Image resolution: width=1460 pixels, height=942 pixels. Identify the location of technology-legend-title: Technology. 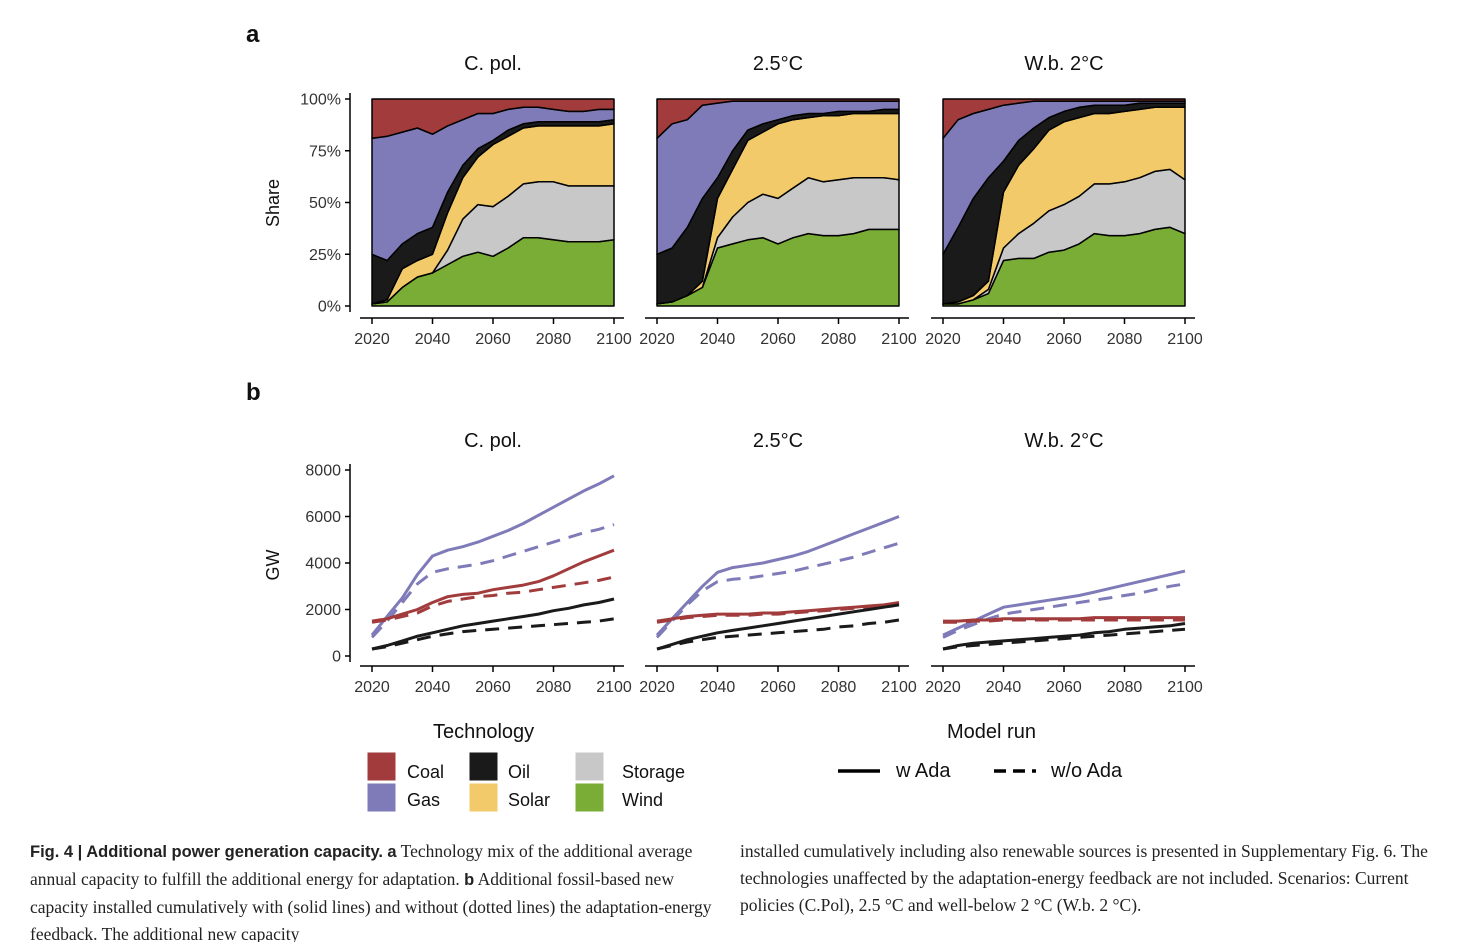
(483, 732).